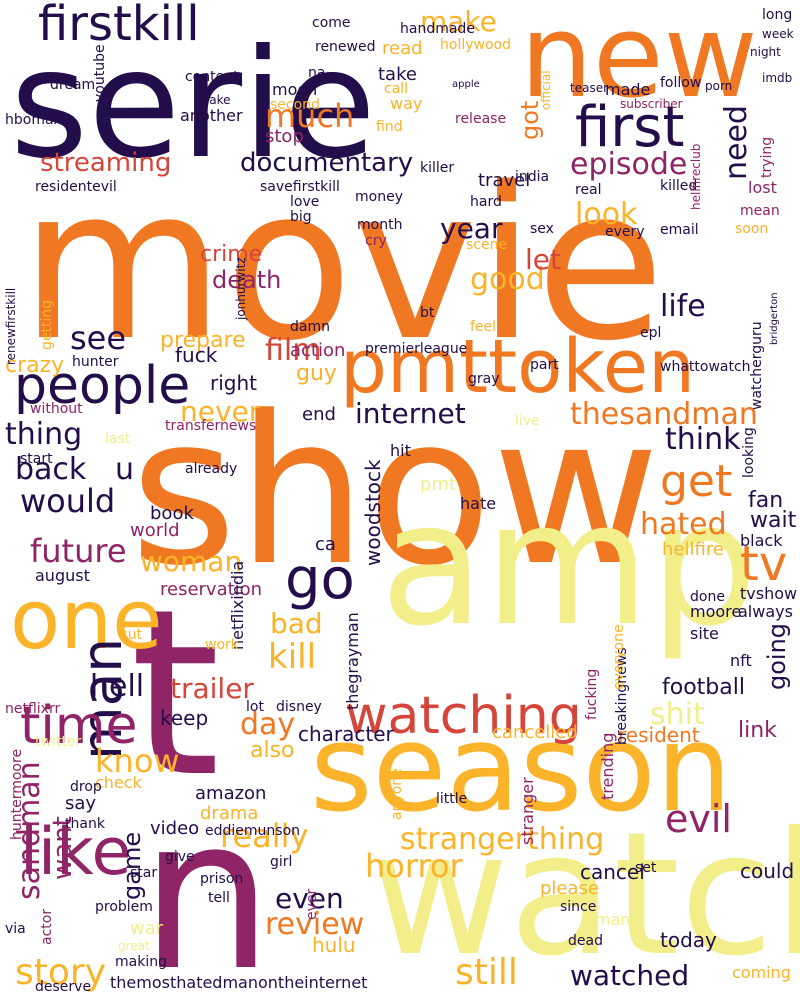 The height and width of the screenshot is (1000, 800). Describe the element at coordinates (44, 434) in the screenshot. I see `word-thing: thing` at that location.